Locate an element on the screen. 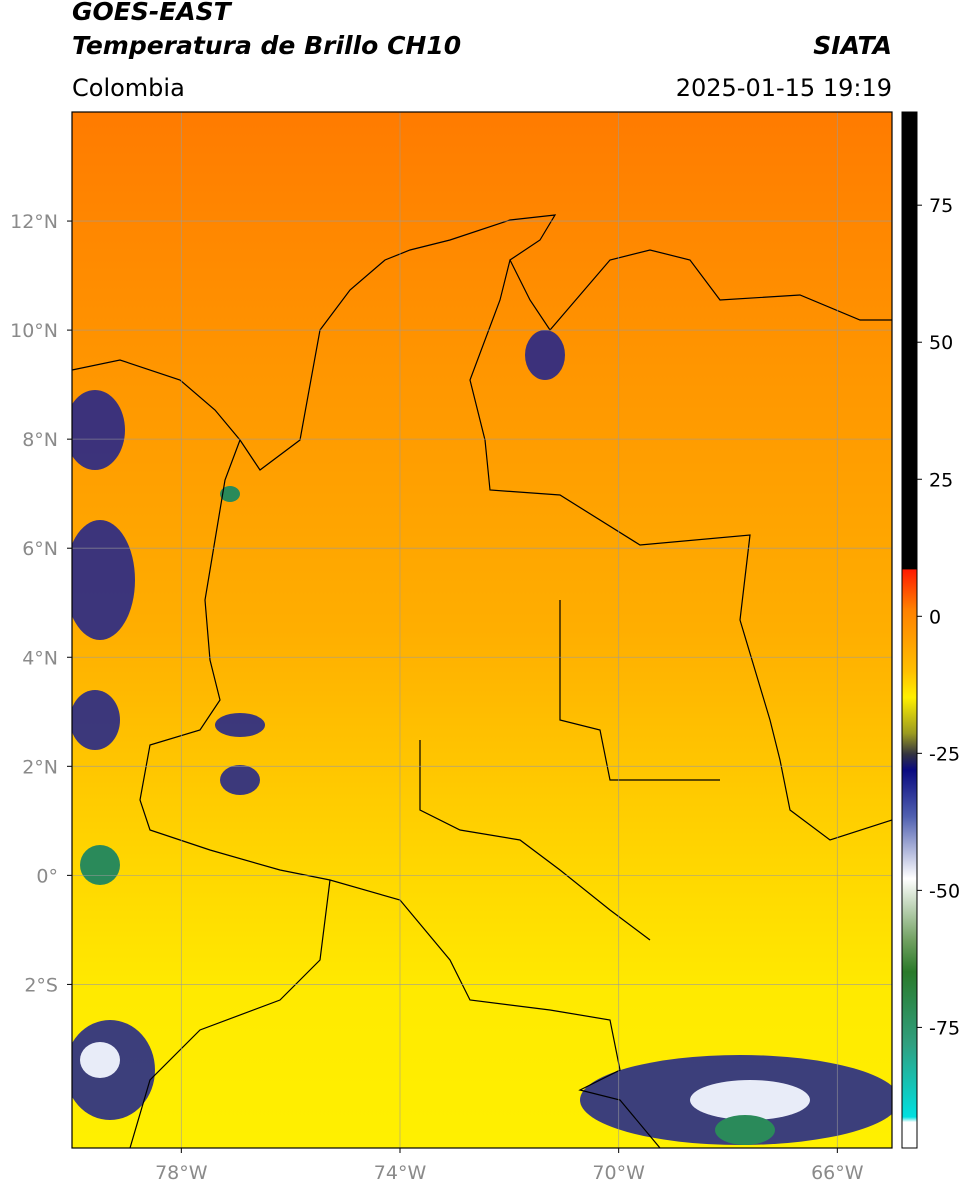  y-tick-label: 2°N is located at coordinates (40, 767).